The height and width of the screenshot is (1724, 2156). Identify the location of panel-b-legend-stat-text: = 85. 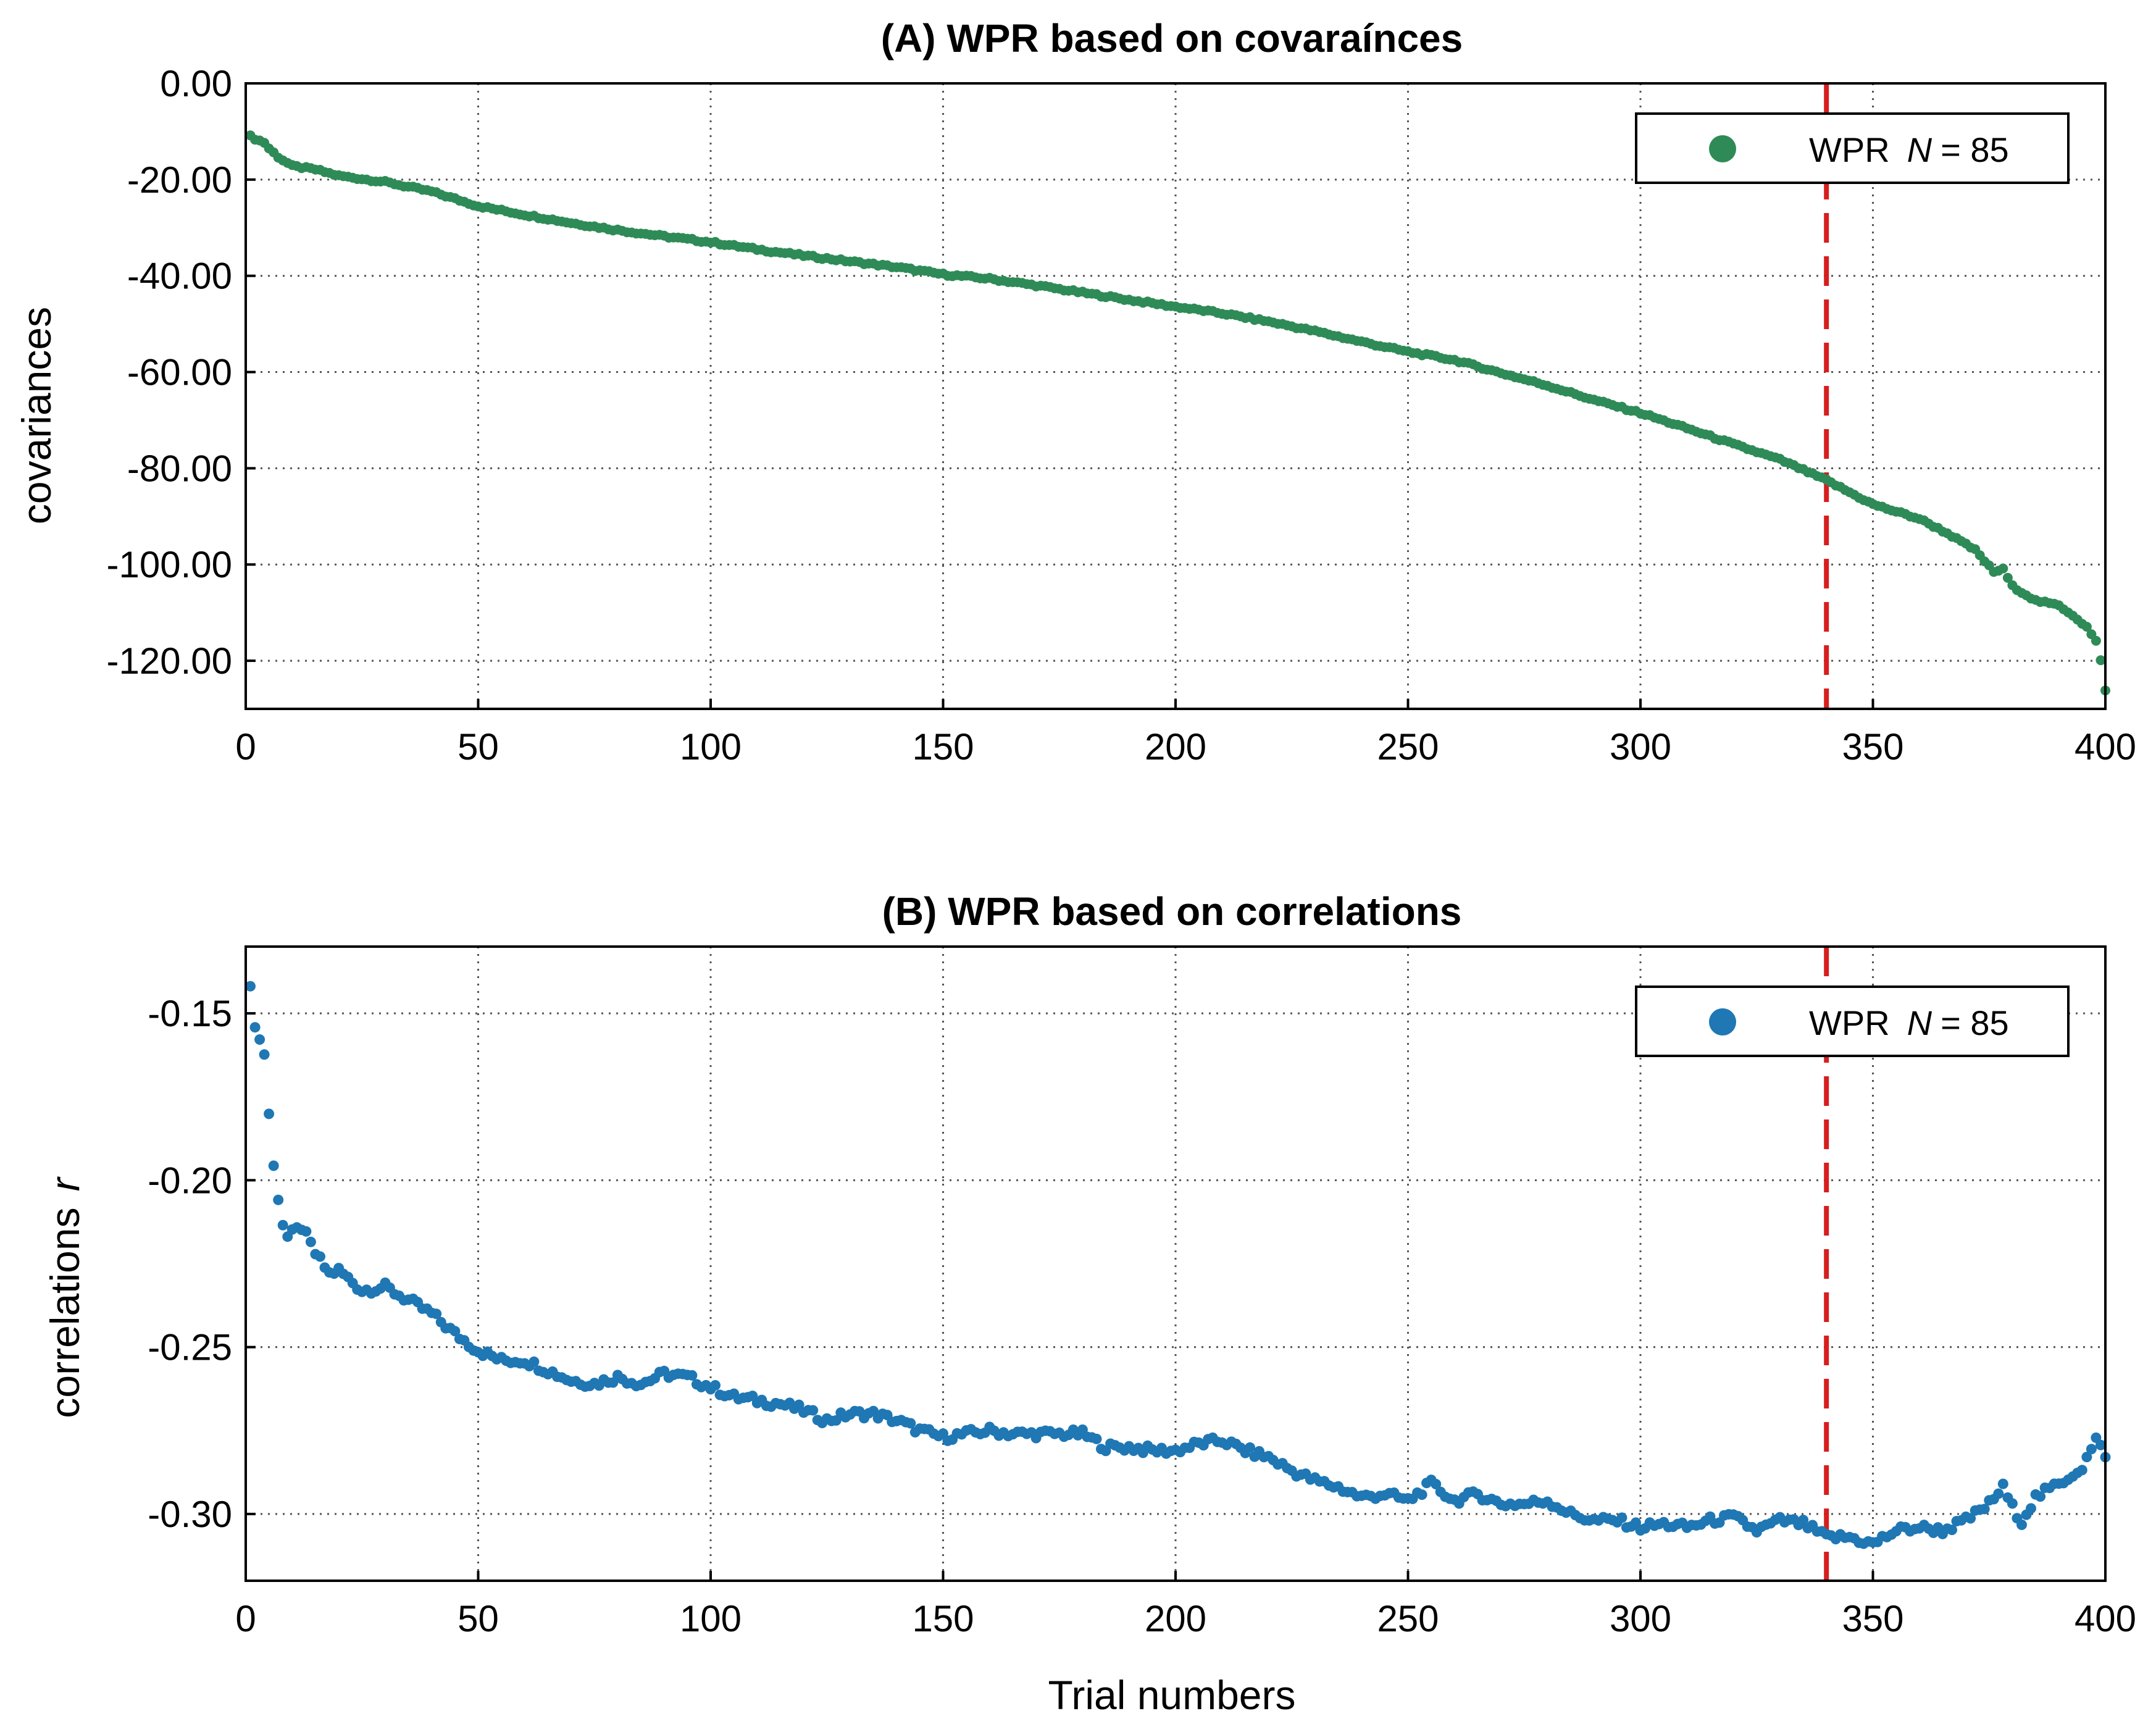
(1975, 1022).